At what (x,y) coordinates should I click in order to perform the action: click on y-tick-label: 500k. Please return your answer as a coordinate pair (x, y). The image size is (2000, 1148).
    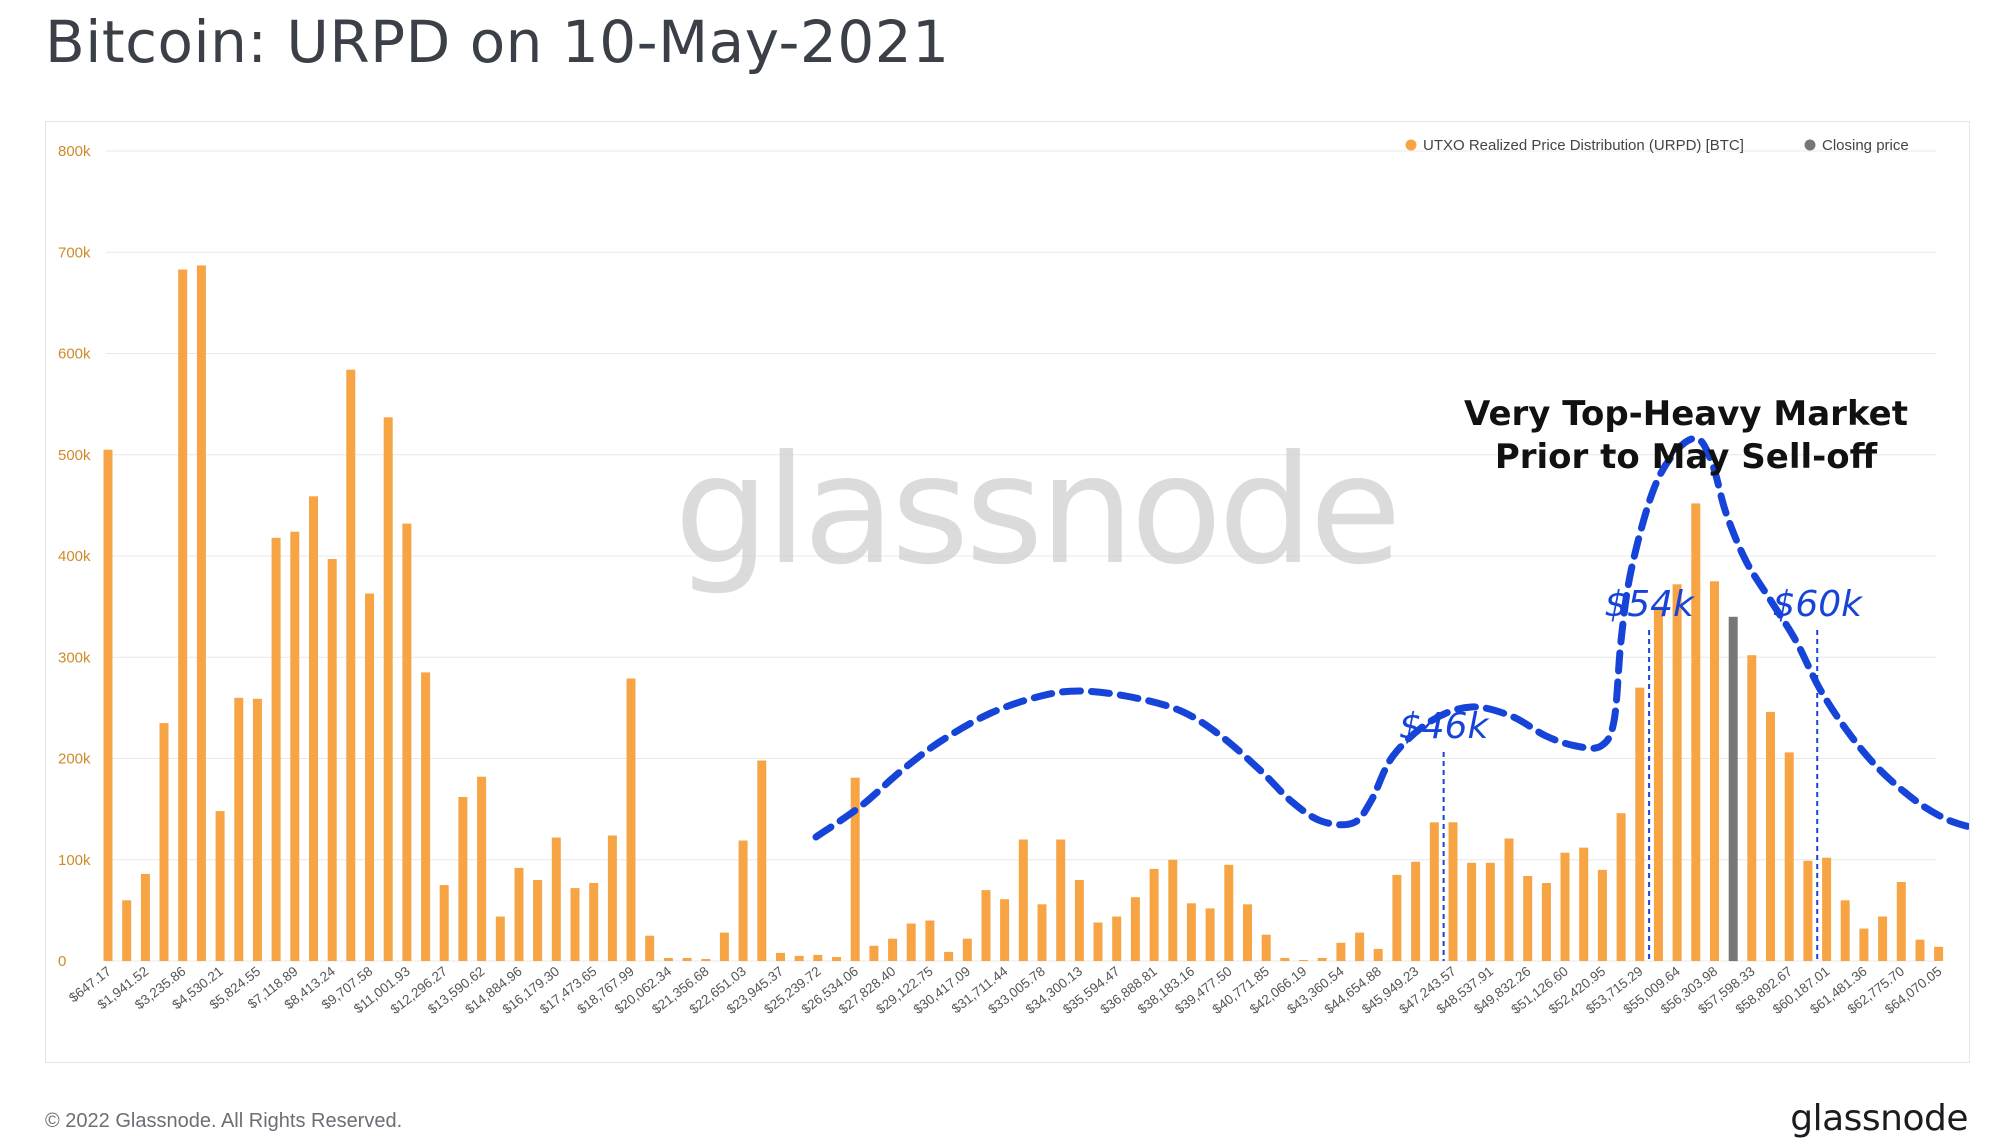
    Looking at the image, I should click on (74, 455).